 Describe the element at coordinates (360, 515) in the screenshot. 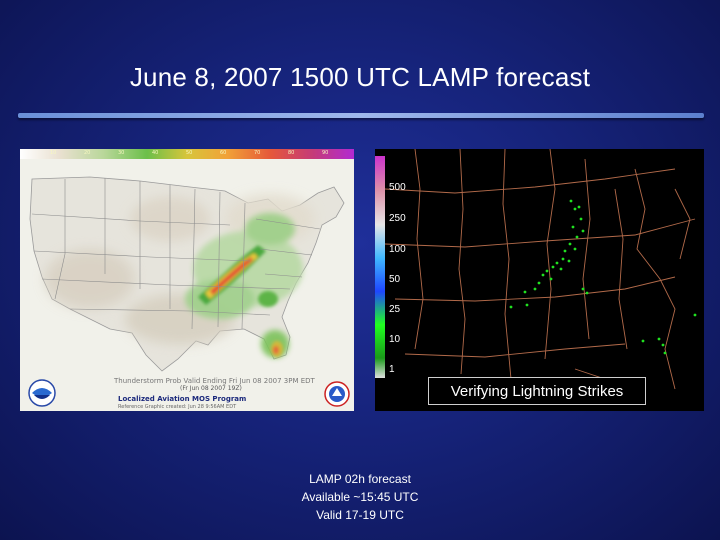

I see `forecast-note-line: Valid 17-19 UTC` at that location.